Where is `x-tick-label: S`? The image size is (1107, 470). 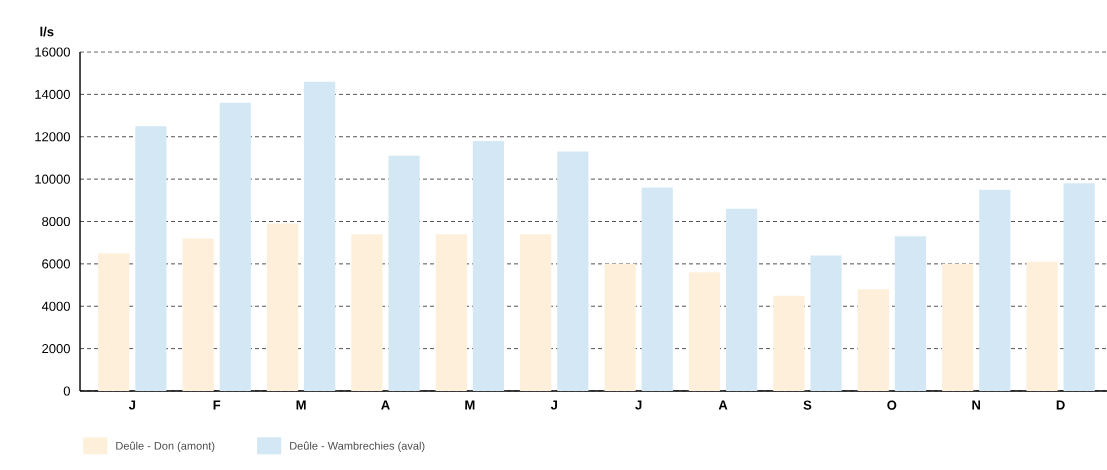
x-tick-label: S is located at coordinates (807, 405).